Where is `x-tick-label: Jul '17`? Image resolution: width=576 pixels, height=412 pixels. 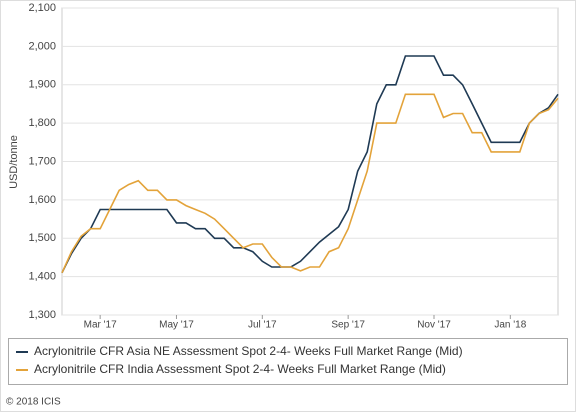 x-tick-label: Jul '17 is located at coordinates (262, 325).